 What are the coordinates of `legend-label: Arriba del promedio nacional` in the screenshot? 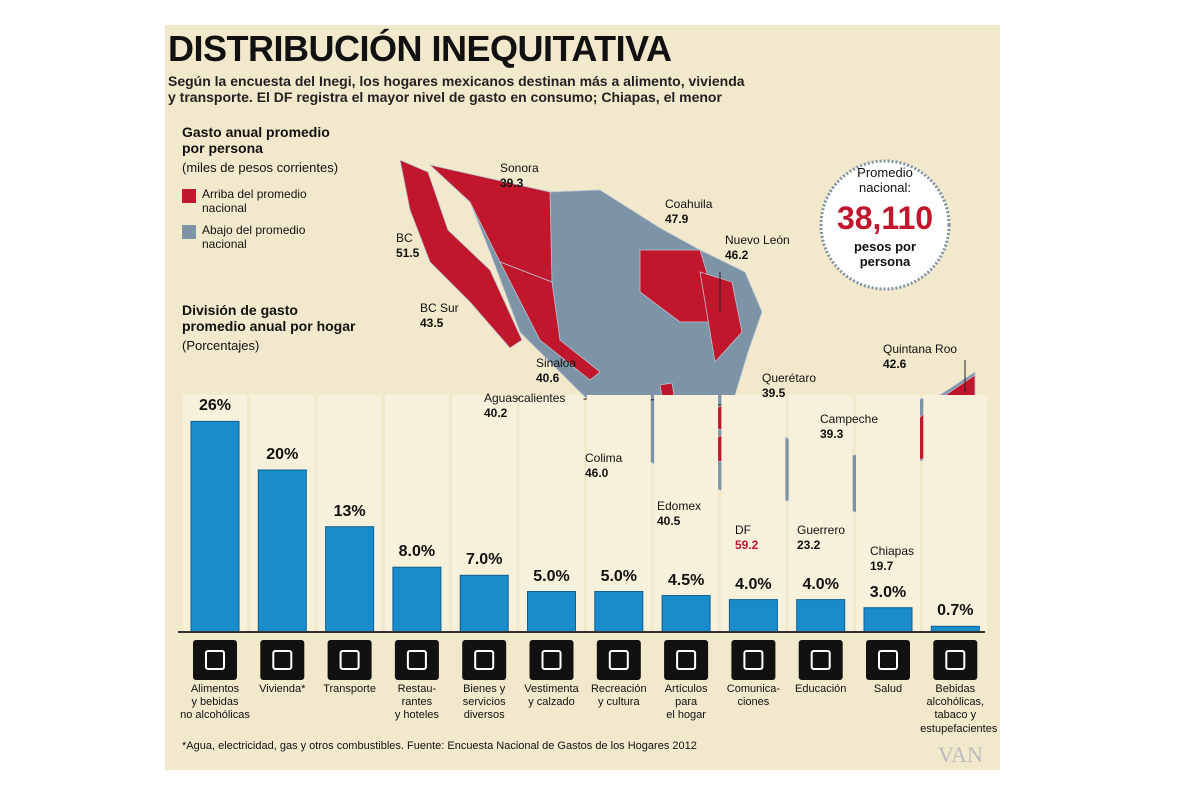 It's located at (254, 201).